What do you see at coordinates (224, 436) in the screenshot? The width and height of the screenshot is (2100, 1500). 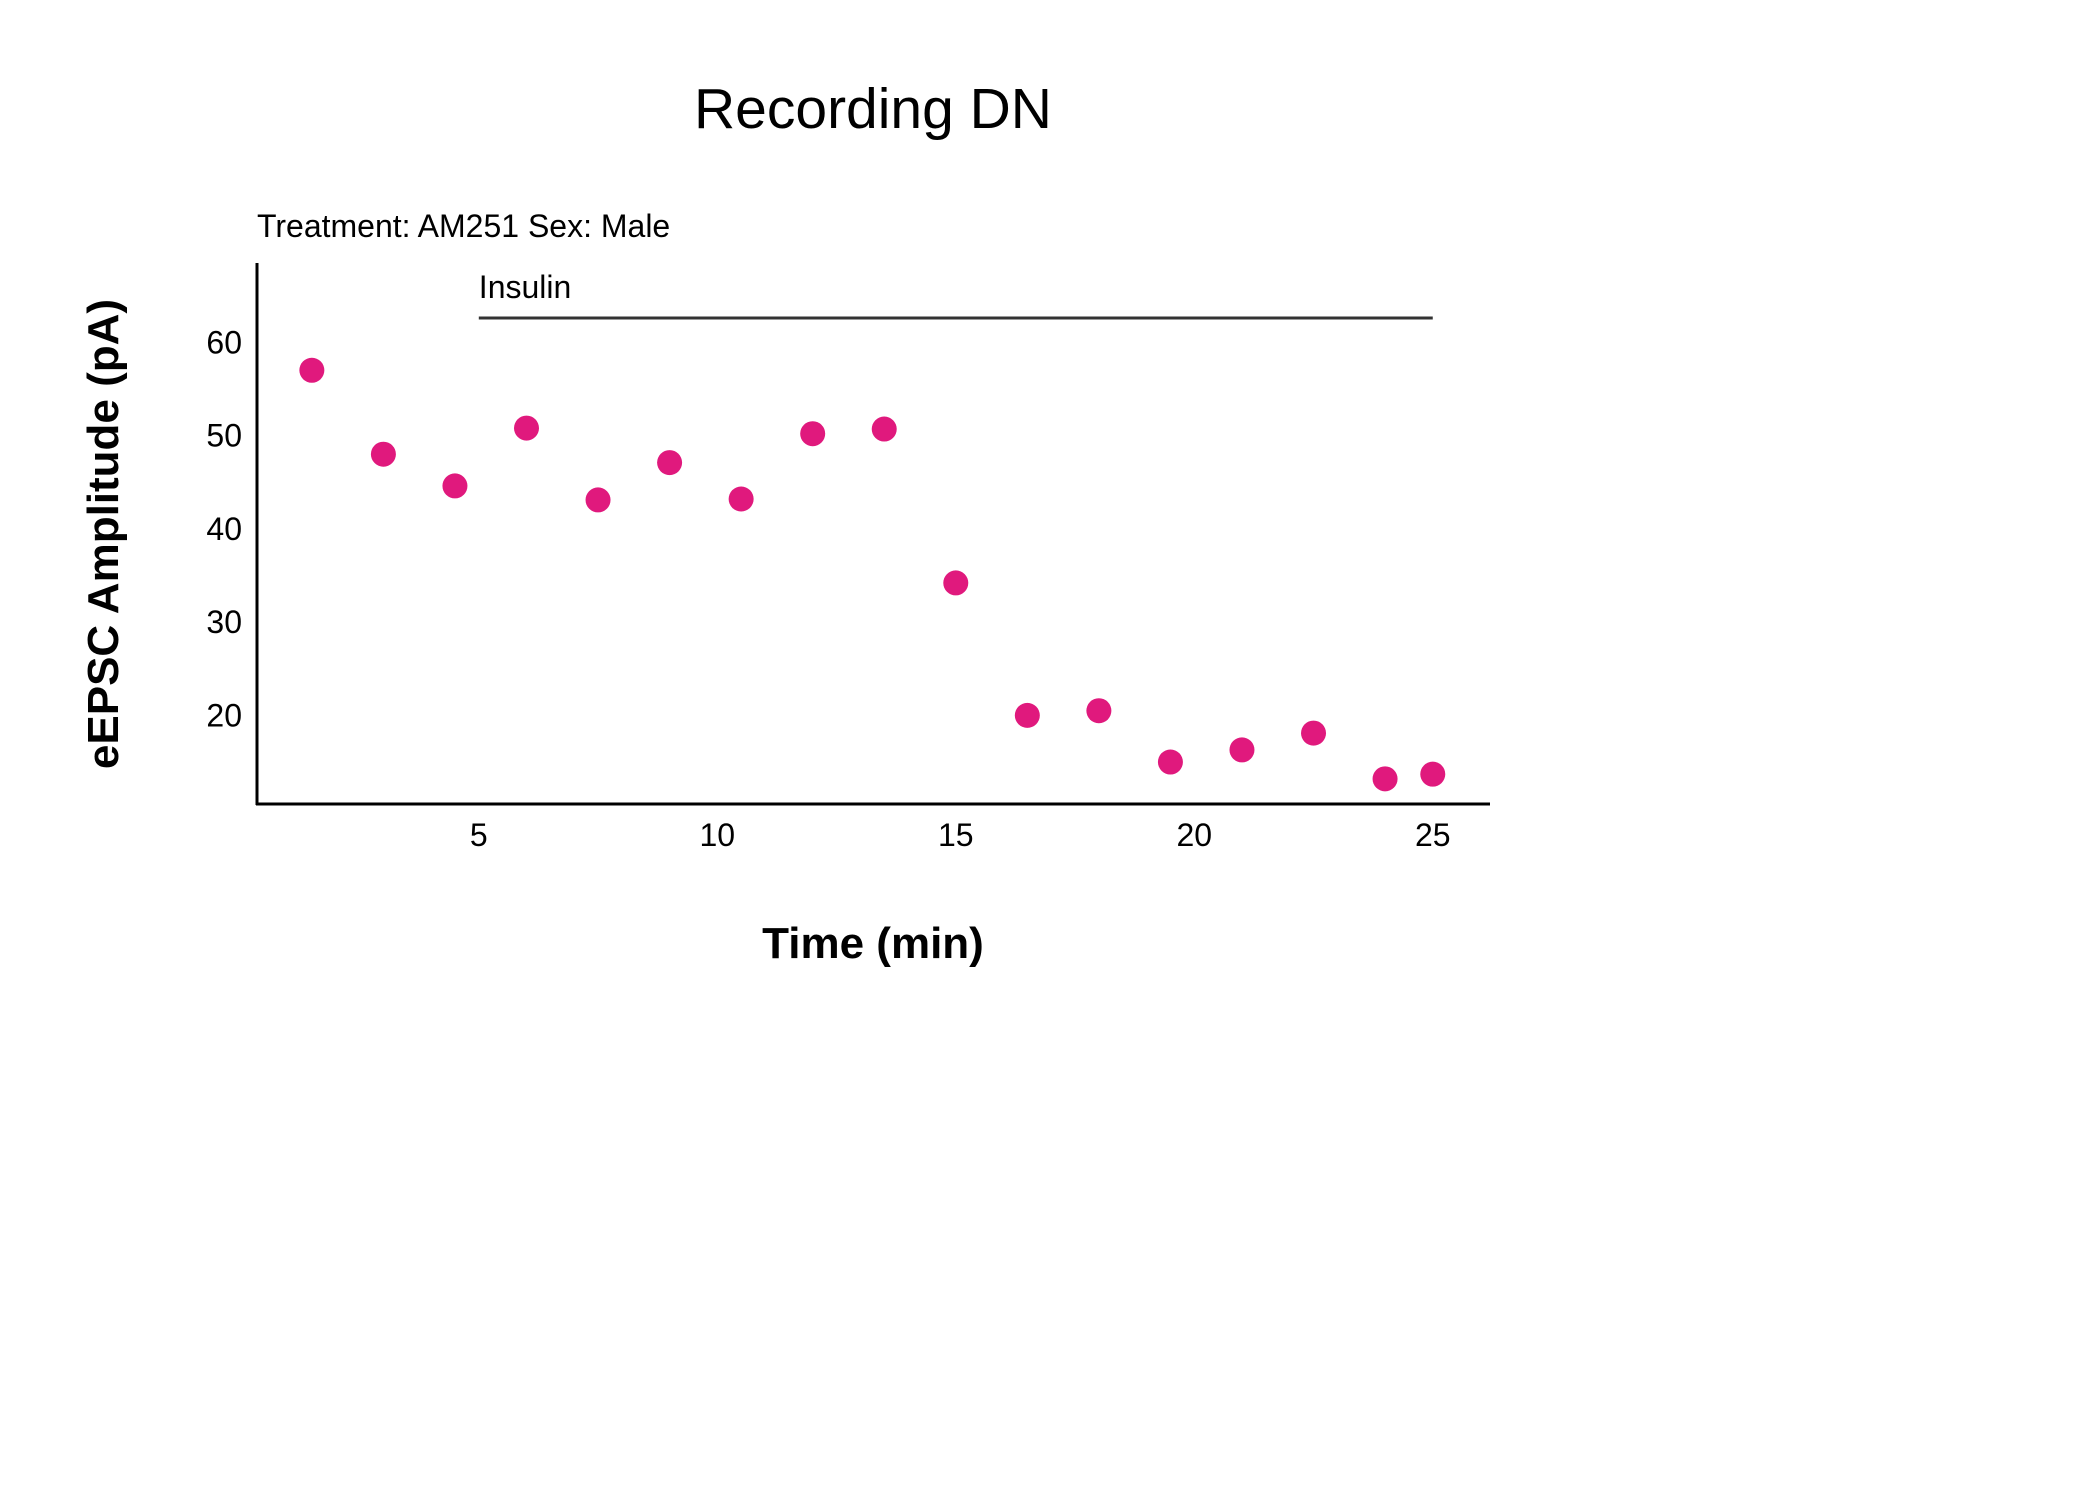 I see `y-tick-label: 50` at bounding box center [224, 436].